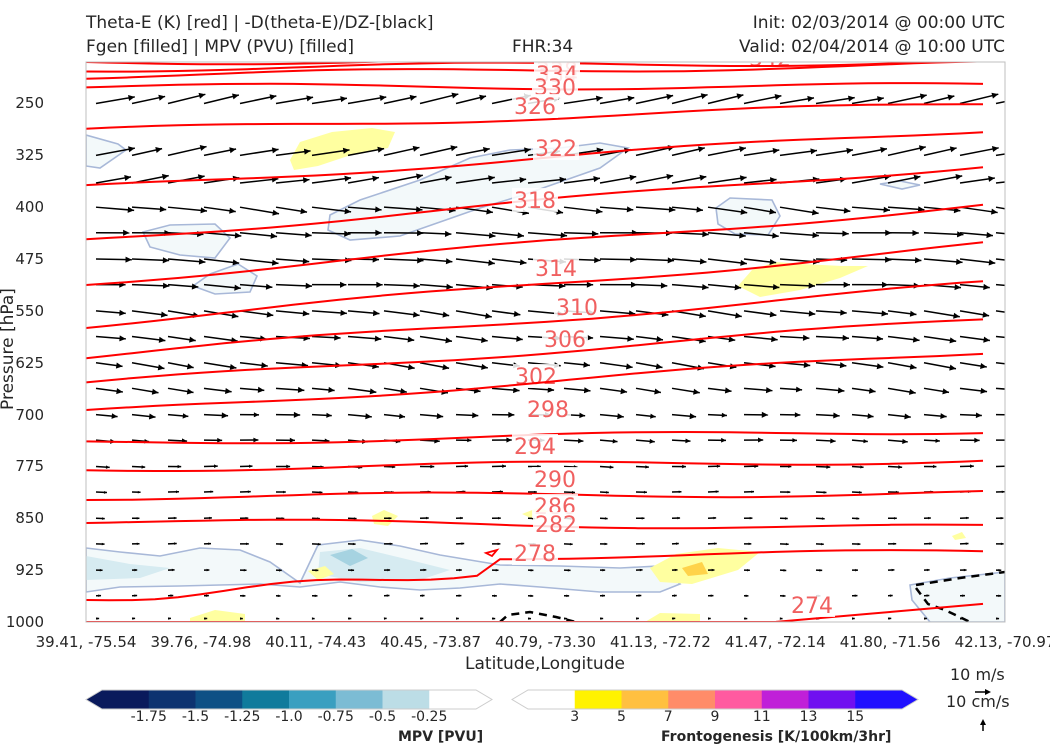  I want to click on colorbar-tick-label: 13, so click(808, 717).